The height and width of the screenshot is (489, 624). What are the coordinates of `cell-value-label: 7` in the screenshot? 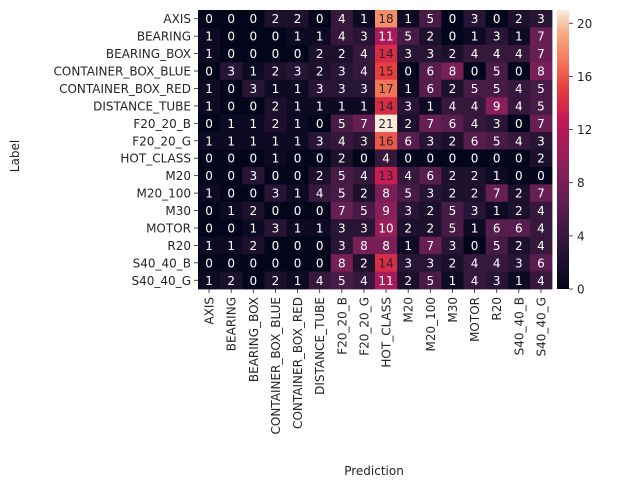 It's located at (430, 124).